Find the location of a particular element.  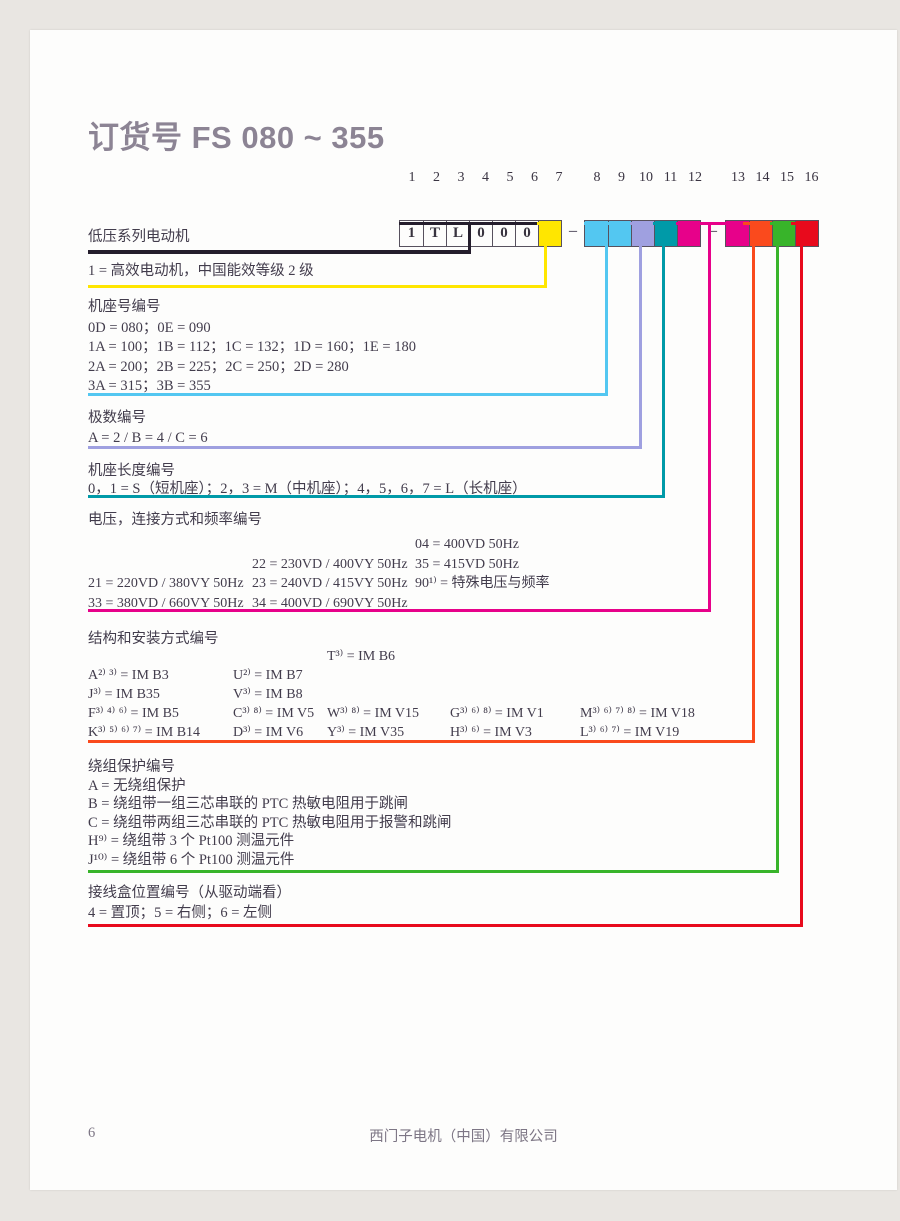

section-frame-size-connector-vertical is located at coordinates (606, 309).